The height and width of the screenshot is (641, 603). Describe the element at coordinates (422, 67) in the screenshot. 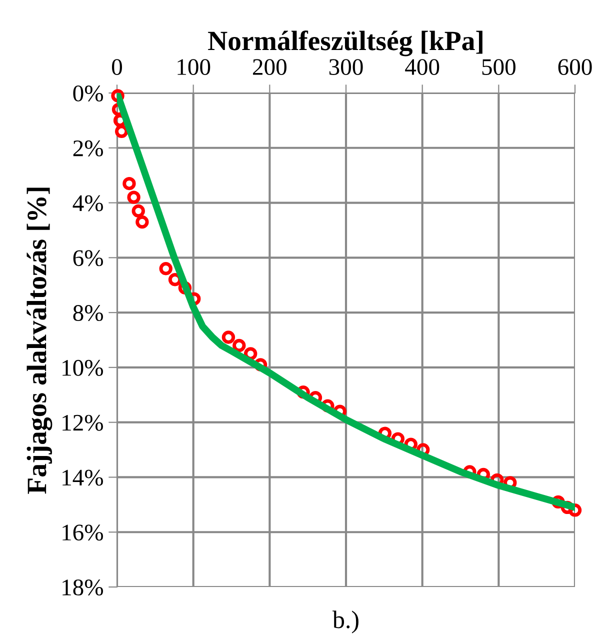

I see `x-tick-label: 400` at that location.